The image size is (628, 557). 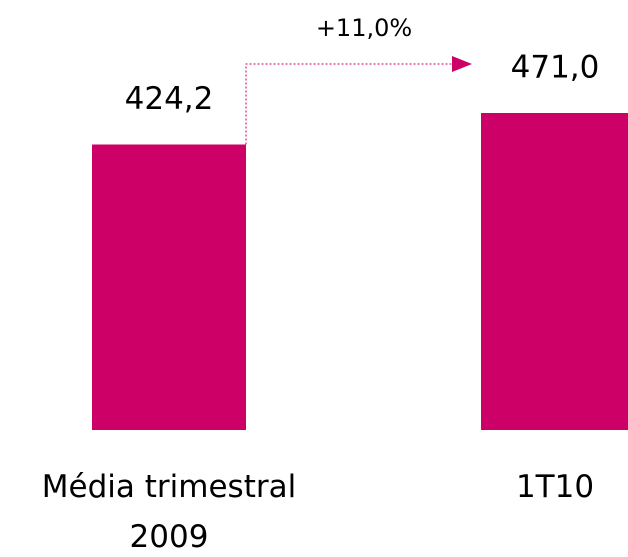 I want to click on x-tick-label: 1T10, so click(x=555, y=487).